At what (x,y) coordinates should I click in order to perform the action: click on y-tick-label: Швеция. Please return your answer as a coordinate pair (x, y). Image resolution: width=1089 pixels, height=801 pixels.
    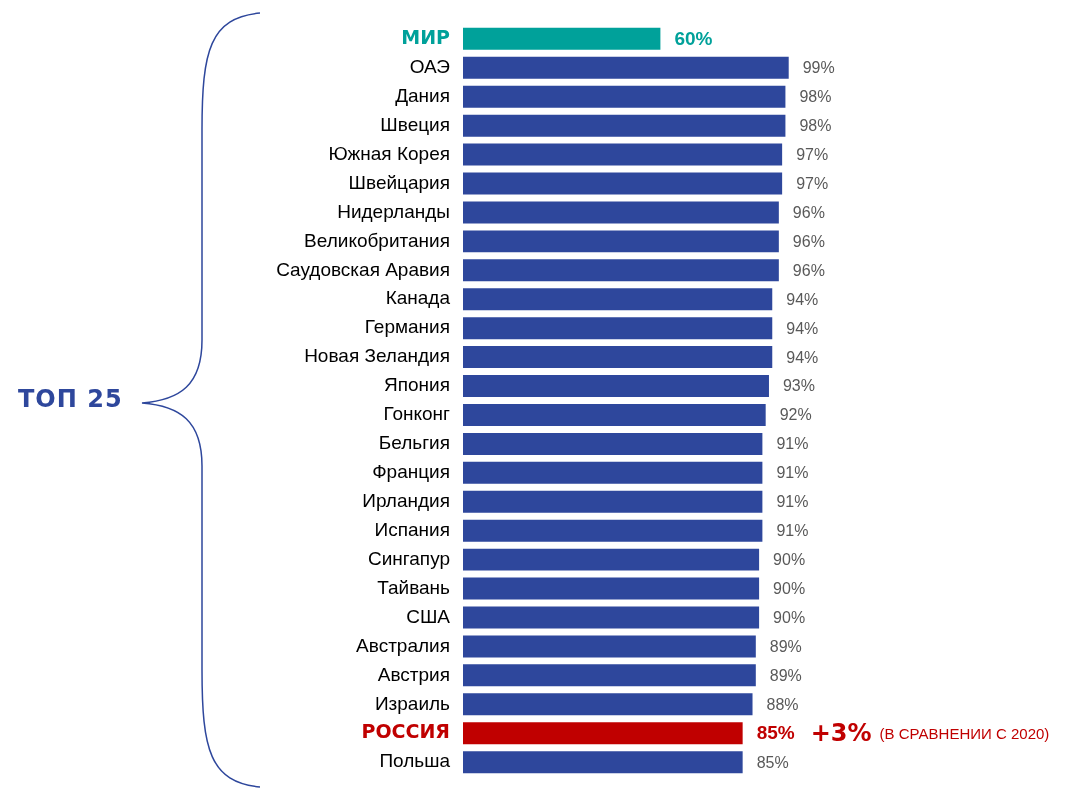
    Looking at the image, I should click on (415, 124).